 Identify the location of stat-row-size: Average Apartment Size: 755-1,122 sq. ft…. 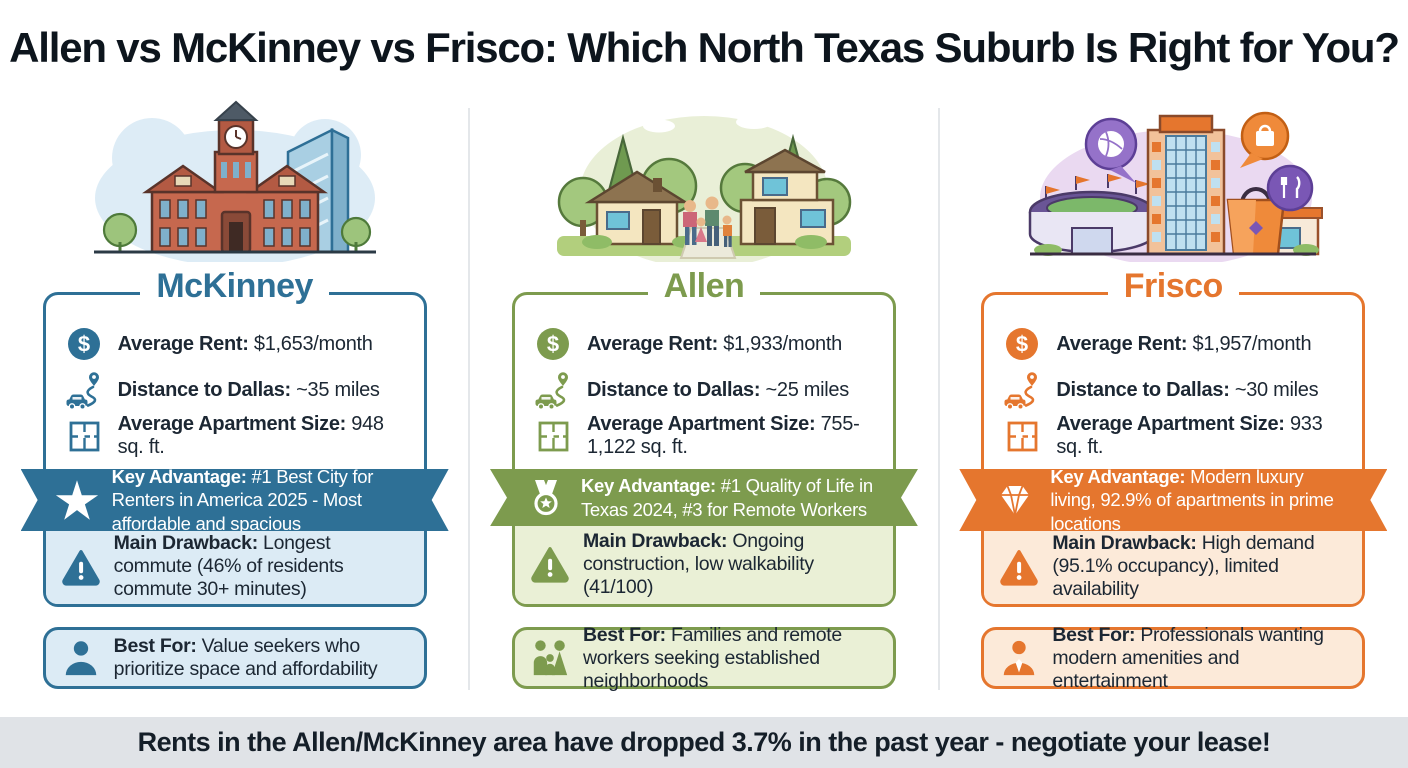
(707, 436).